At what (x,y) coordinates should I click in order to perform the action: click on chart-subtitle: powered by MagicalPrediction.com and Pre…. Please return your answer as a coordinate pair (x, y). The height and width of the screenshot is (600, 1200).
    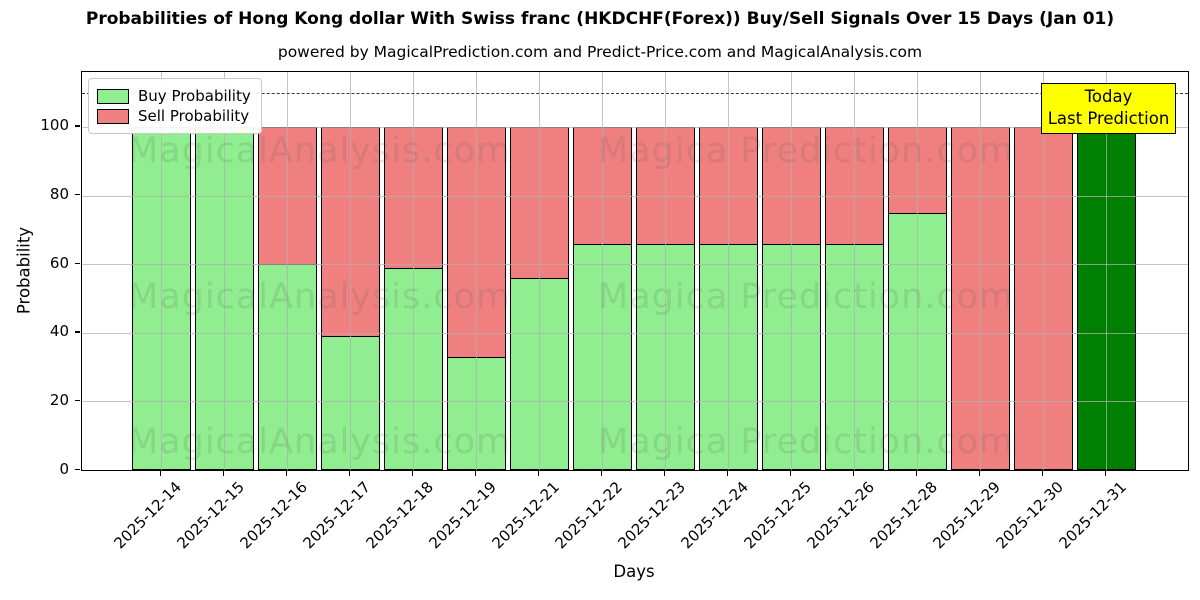
    Looking at the image, I should click on (600, 52).